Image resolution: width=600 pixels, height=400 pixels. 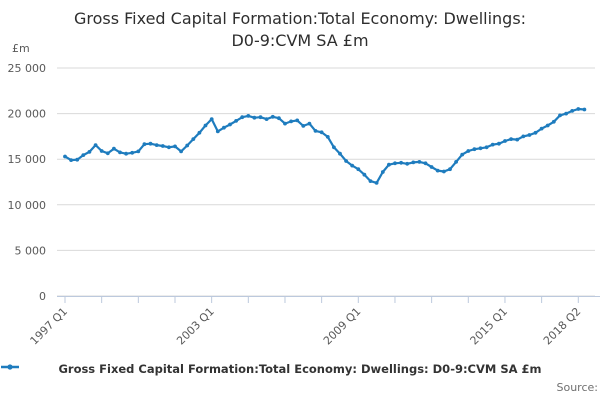 I want to click on y-tick-label: 20 000, so click(x=27, y=114).